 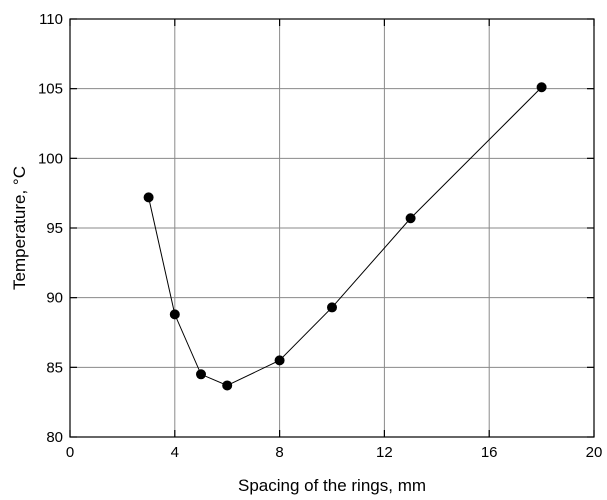 I want to click on y-tick-label: 80, so click(x=54, y=437).